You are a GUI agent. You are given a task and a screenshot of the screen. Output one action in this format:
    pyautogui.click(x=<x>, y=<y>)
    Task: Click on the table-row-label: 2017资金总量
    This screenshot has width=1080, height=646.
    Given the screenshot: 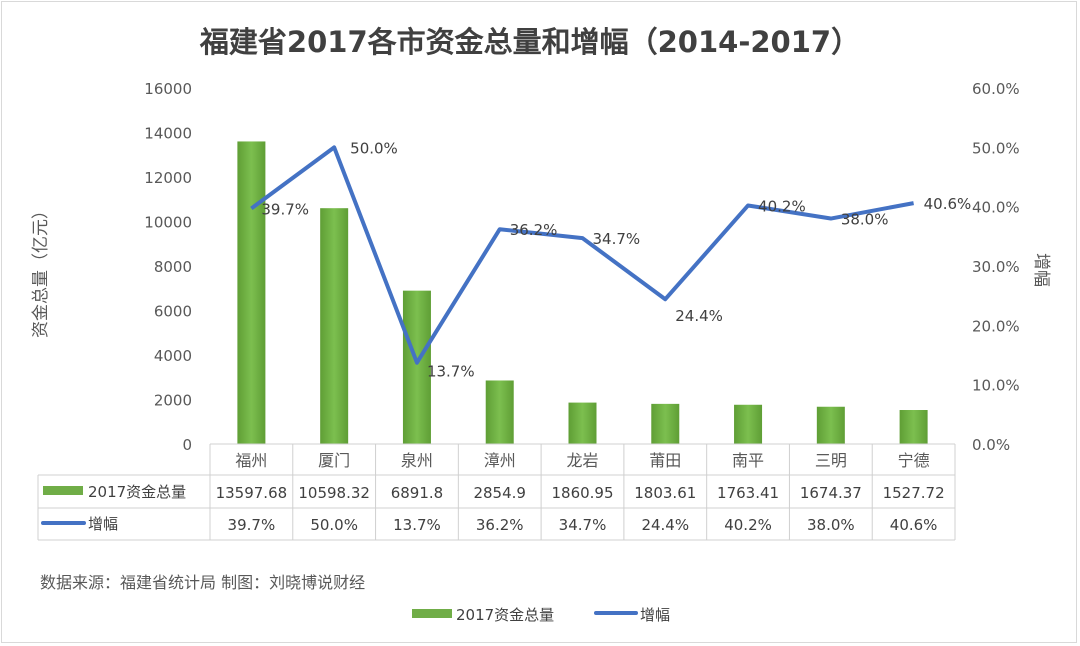 What is the action you would take?
    pyautogui.click(x=137, y=492)
    